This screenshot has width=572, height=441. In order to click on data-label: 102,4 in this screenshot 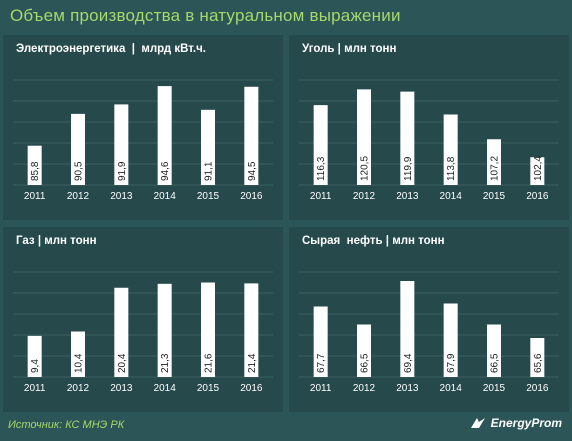, I will do `click(538, 168)`.